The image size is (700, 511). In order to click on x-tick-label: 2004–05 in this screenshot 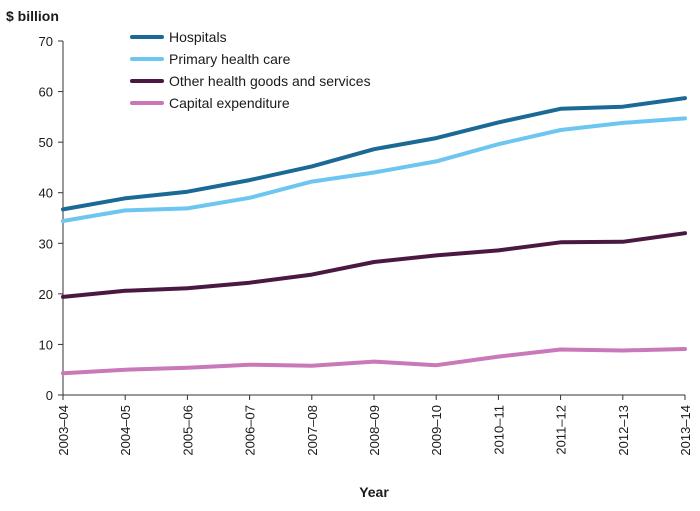, I will do `click(125, 430)`.